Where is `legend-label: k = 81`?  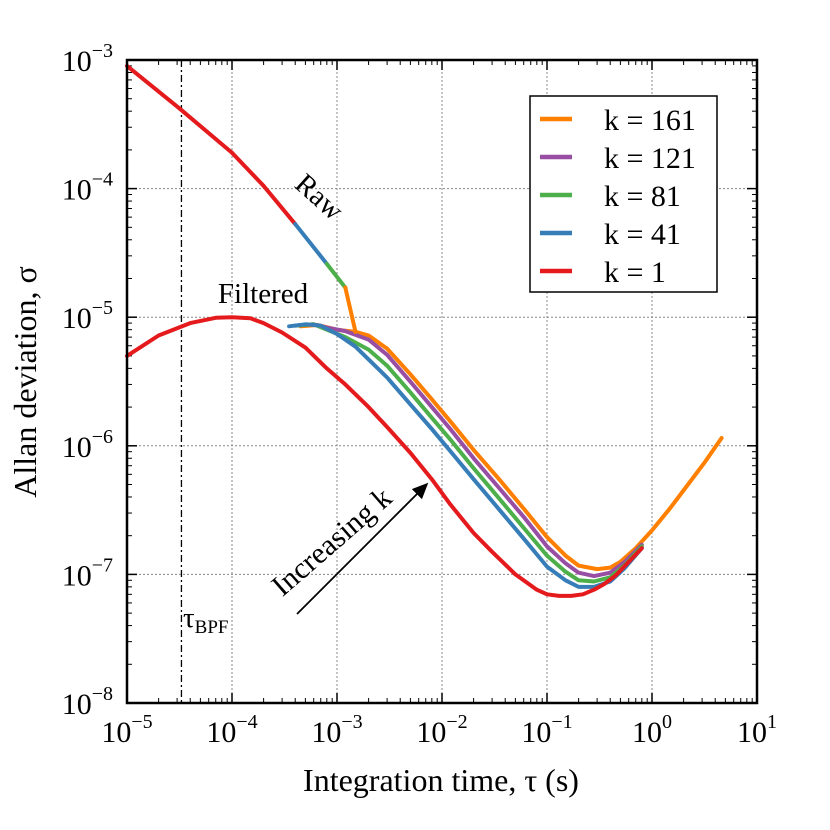
legend-label: k = 81 is located at coordinates (642, 196).